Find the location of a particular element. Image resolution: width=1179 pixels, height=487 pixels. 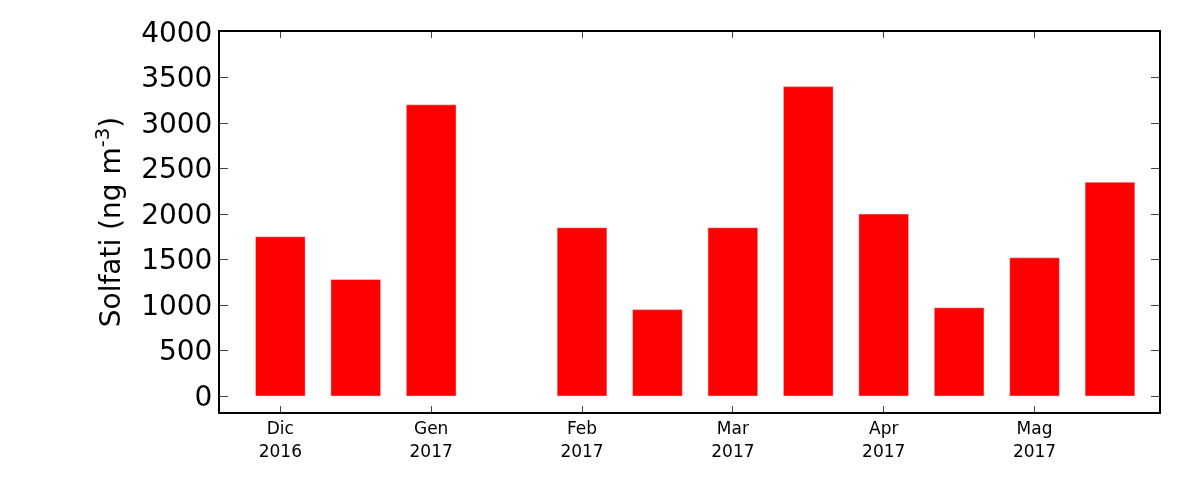

y-tick-label: 500 is located at coordinates (185, 351).